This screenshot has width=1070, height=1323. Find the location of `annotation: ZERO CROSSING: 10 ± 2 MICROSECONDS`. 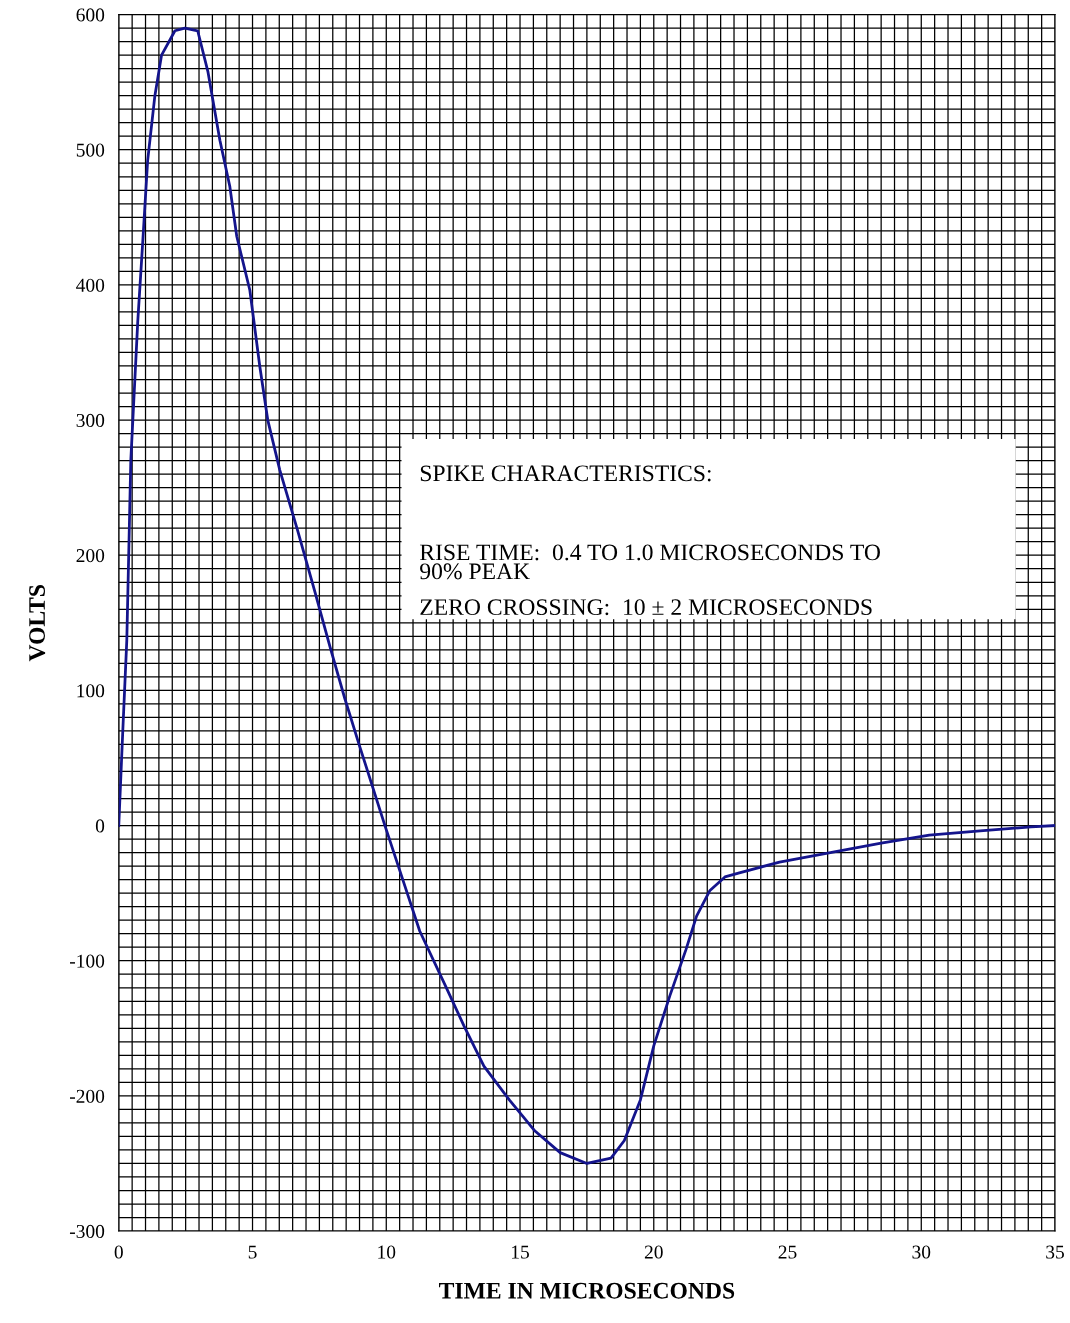

annotation: ZERO CROSSING: 10 ± 2 MICROSECONDS is located at coordinates (646, 607).